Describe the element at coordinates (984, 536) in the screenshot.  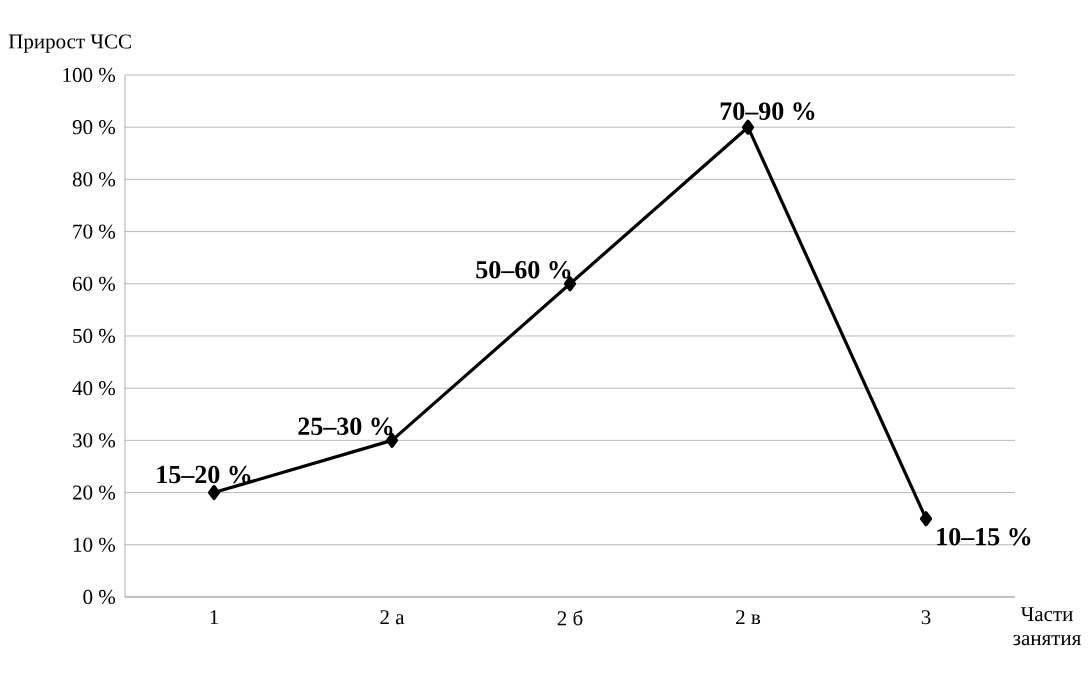
I see `annotation: 10–15 %` at that location.